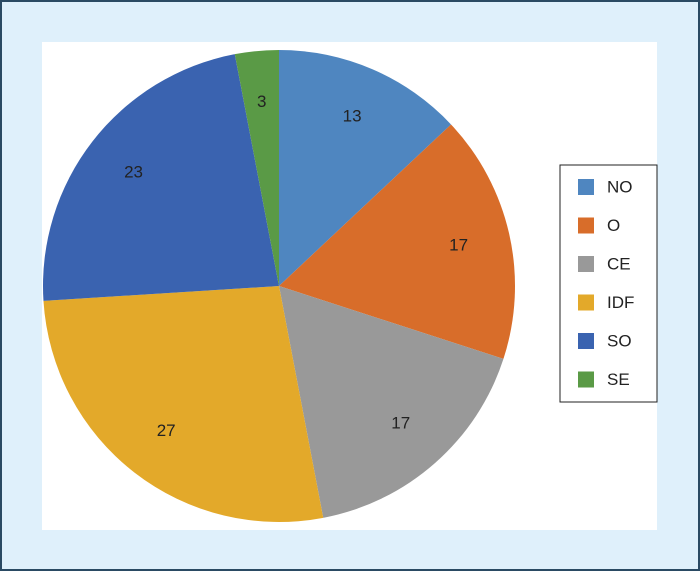  Describe the element at coordinates (620, 302) in the screenshot. I see `legend-label: IDF` at that location.